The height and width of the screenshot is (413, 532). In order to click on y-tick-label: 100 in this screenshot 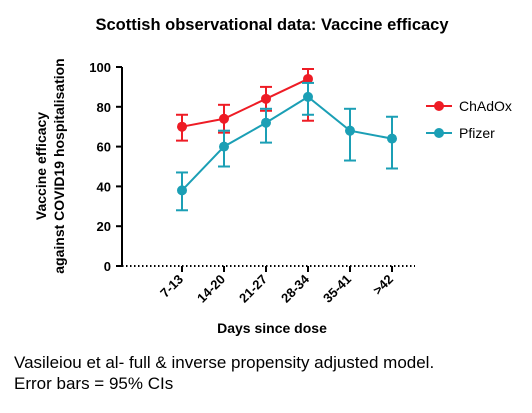, I will do `click(100, 67)`.